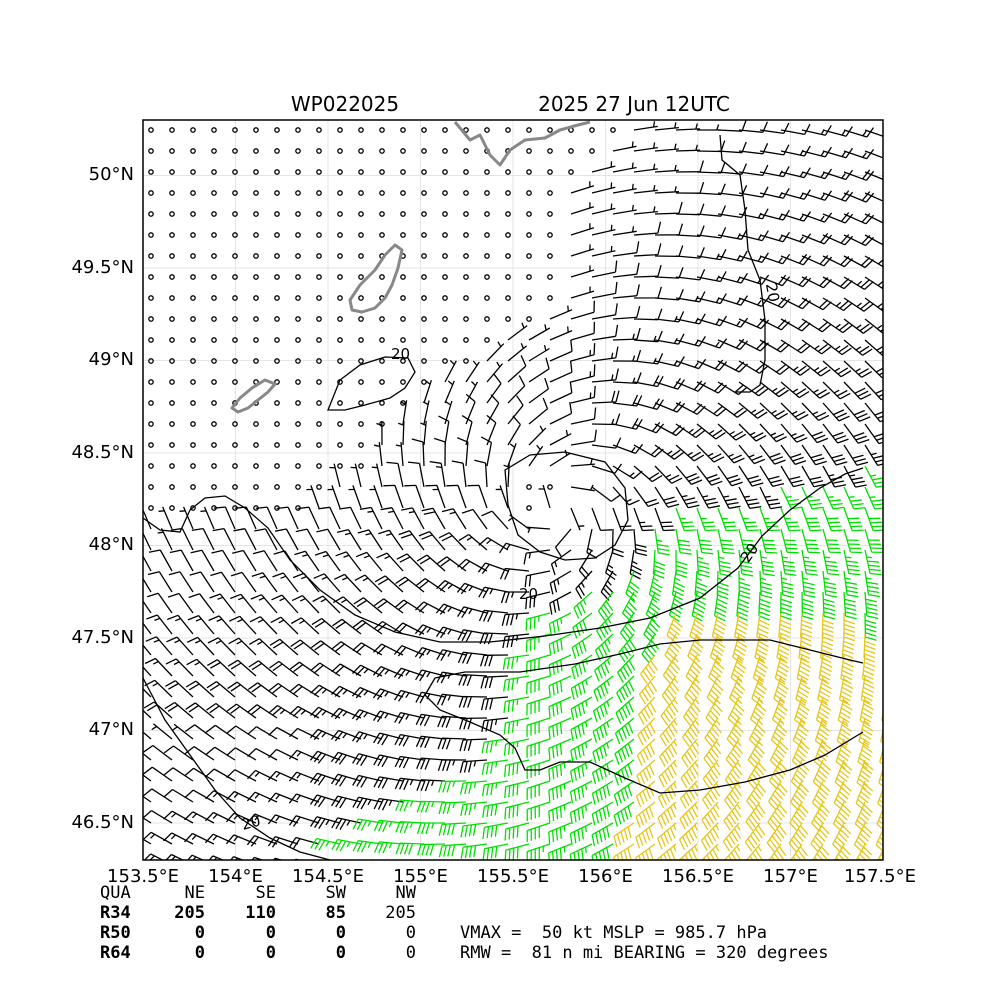  I want to click on table-cell: 0, so click(411, 953).